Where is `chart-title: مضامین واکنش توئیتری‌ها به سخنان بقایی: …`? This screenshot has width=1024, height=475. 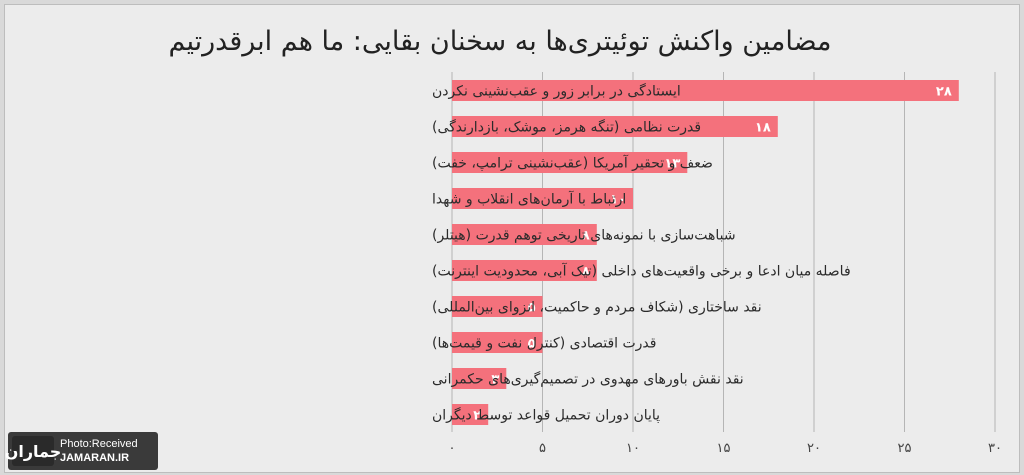
chart-title: مضامین واکنش توئیتری‌ها به سخنان بقایی: … is located at coordinates (500, 41).